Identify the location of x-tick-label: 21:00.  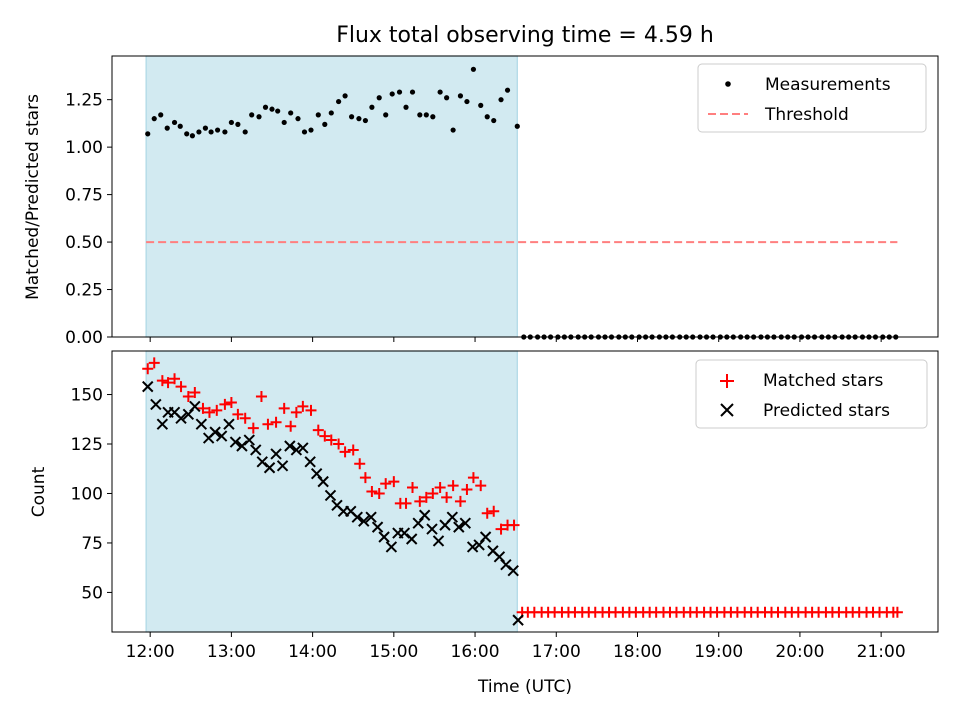
(881, 652).